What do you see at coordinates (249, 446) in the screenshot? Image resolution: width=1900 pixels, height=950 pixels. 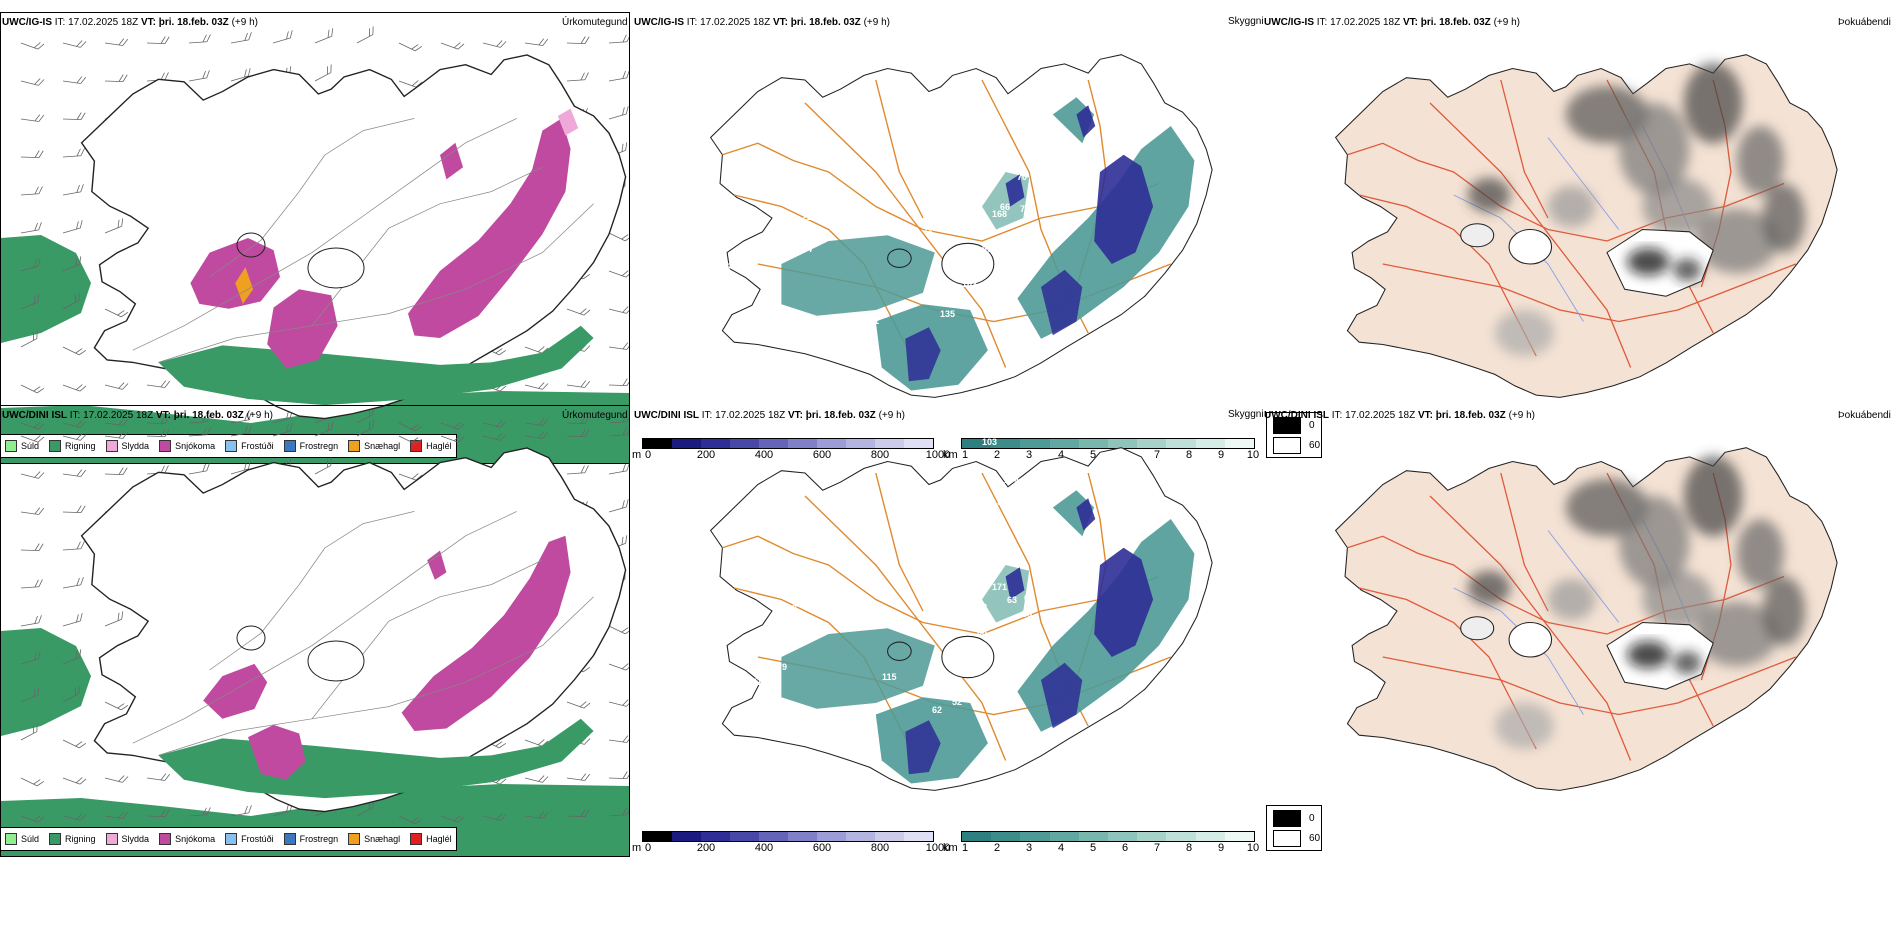 I see `legend-item: Frostúði` at bounding box center [249, 446].